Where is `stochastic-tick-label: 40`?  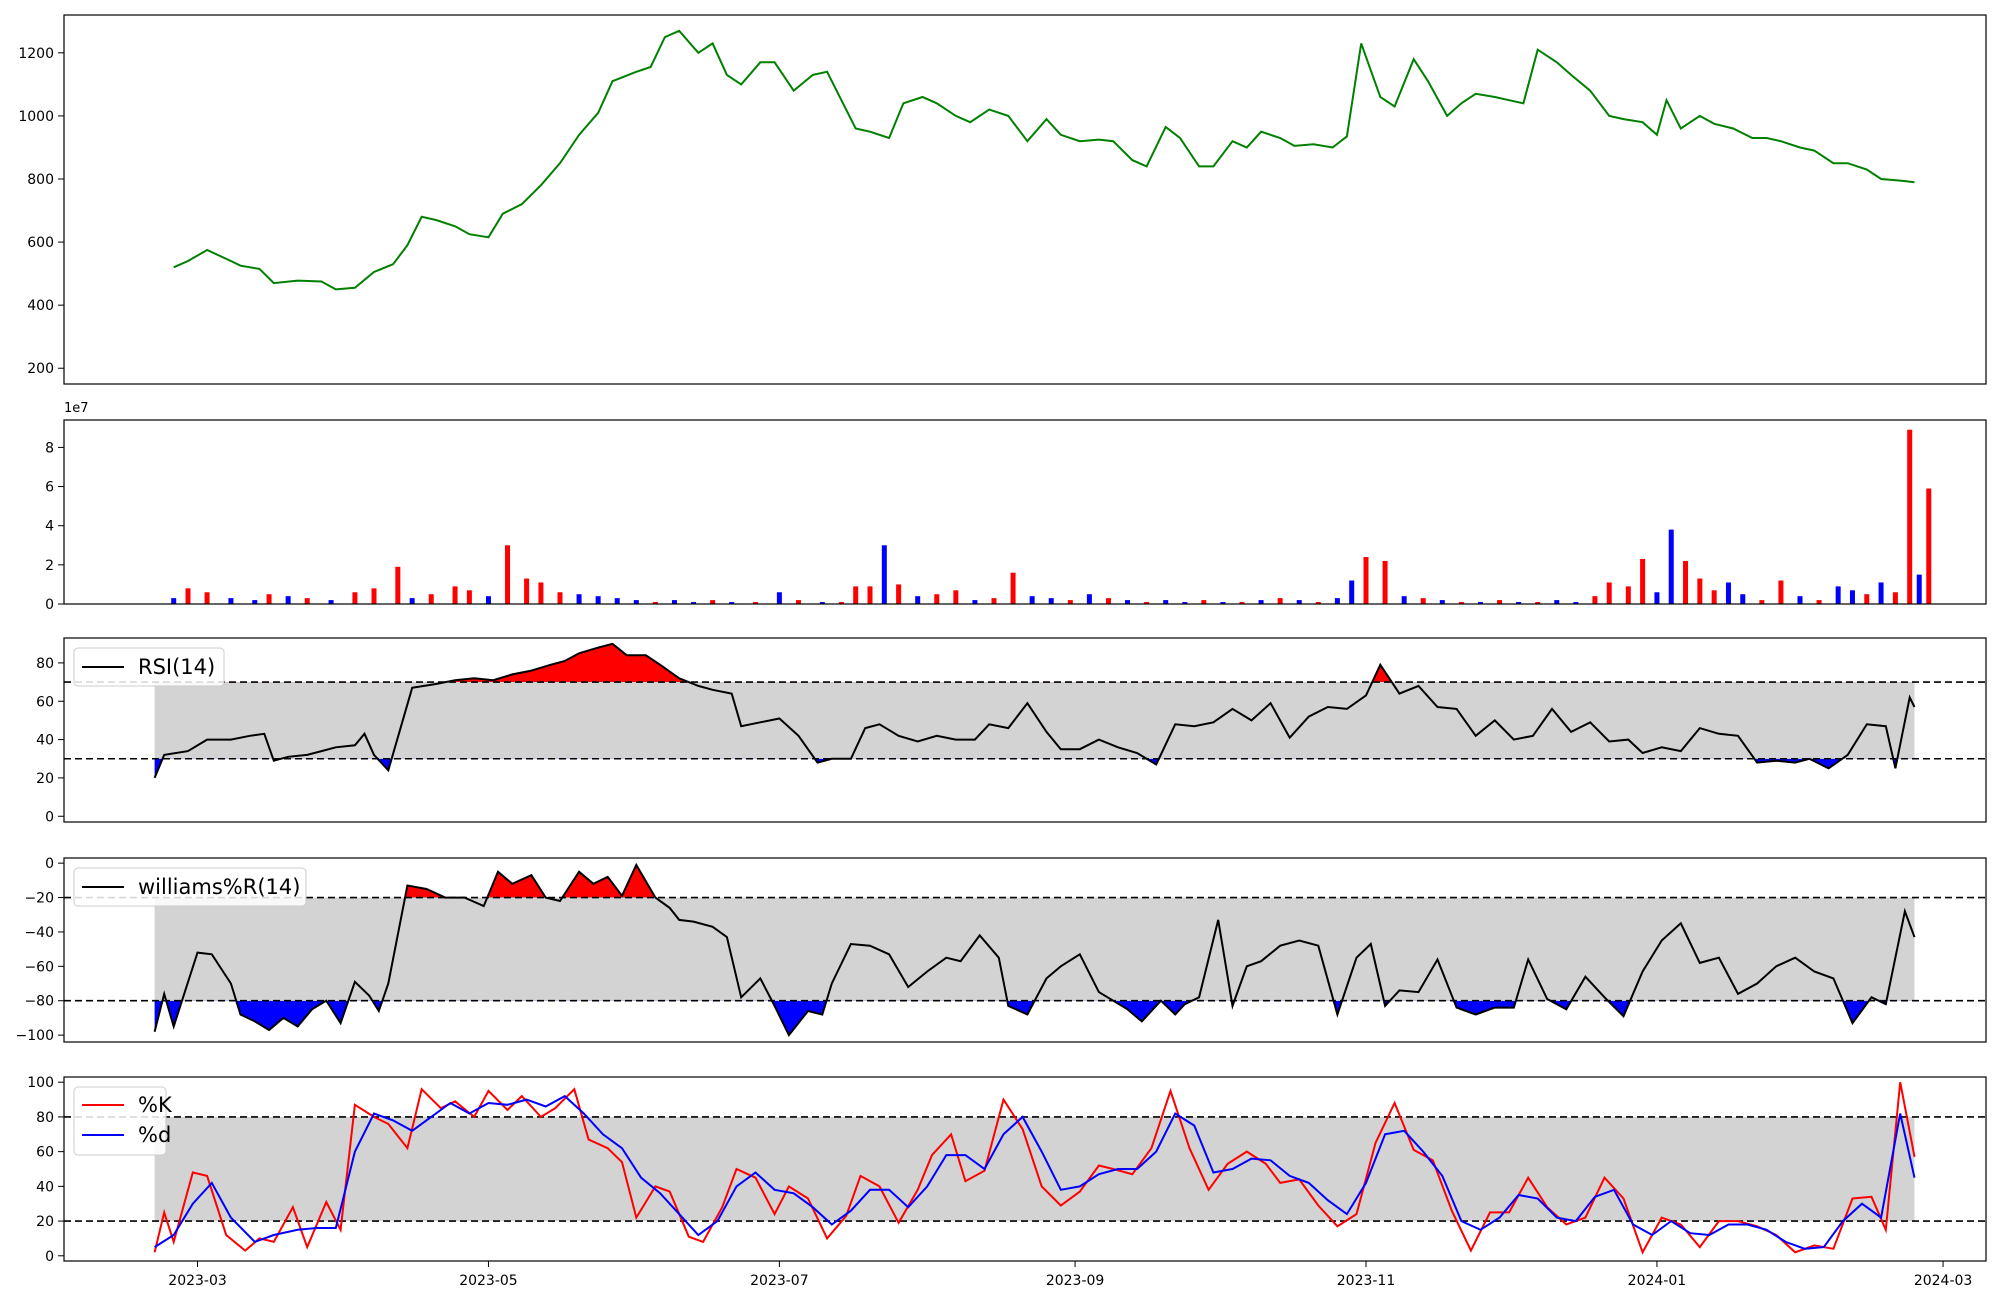 stochastic-tick-label: 40 is located at coordinates (45, 1187).